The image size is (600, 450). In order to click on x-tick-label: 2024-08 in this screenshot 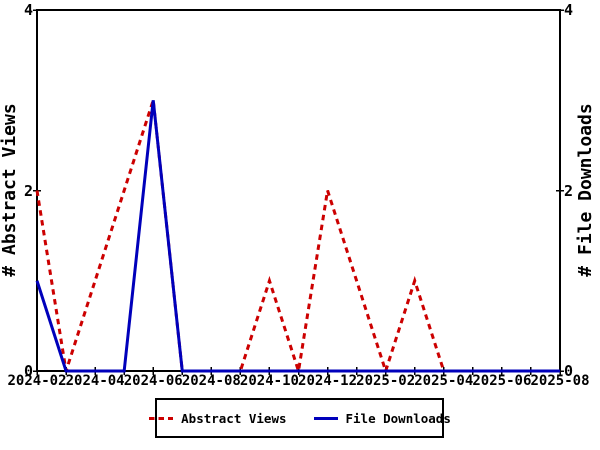, I will do `click(211, 381)`.